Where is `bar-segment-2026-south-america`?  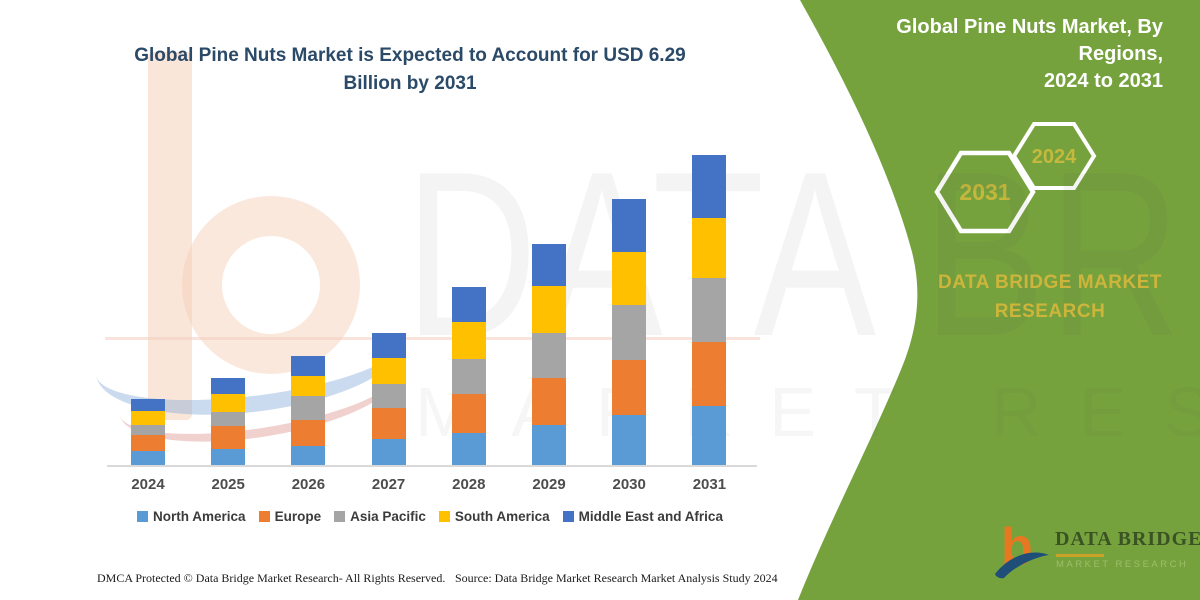 bar-segment-2026-south-america is located at coordinates (308, 386).